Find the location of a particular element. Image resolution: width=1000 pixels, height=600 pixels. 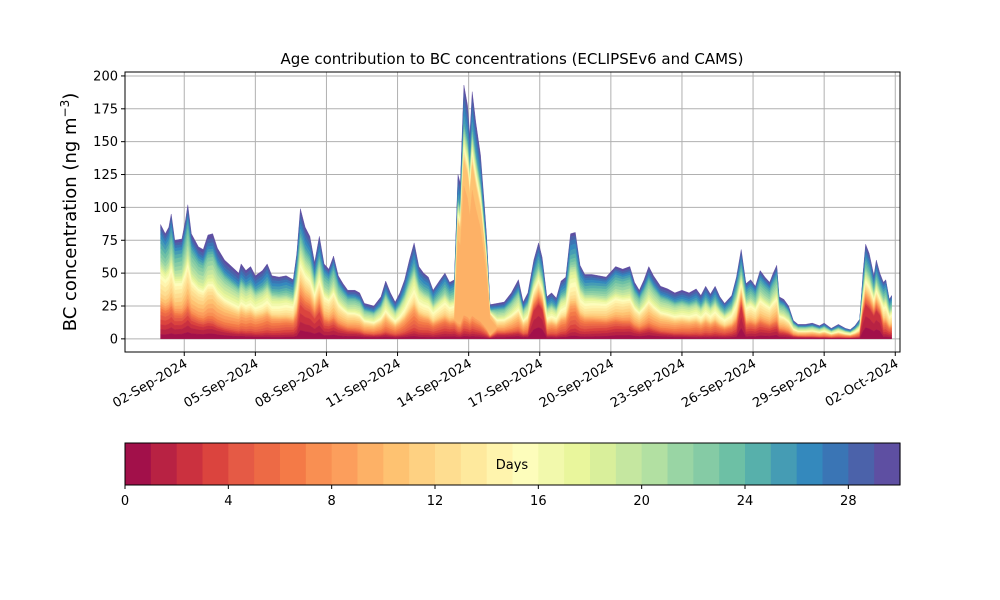

y-tick-label: 150 is located at coordinates (105, 142).